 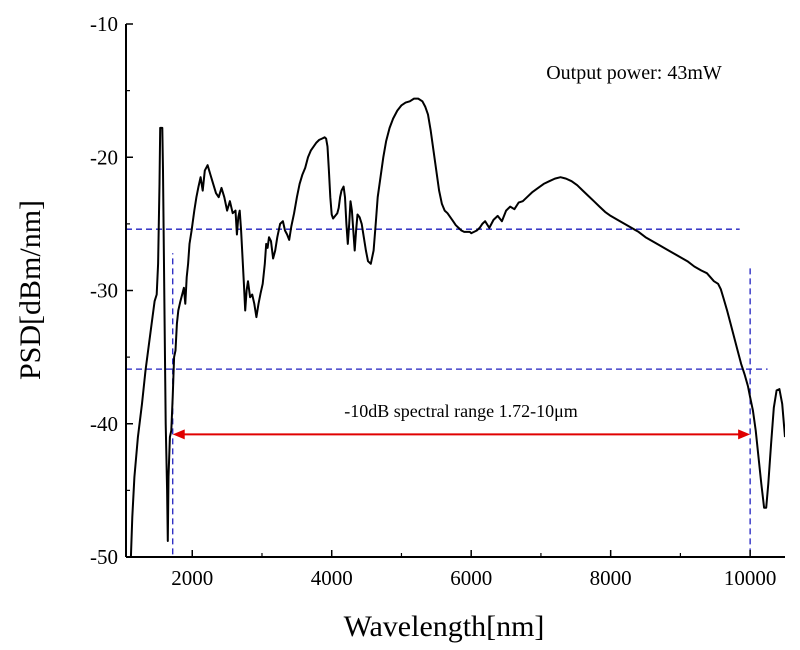 I want to click on spectral-range-label: -10dB spectral range 1.72-10μm, so click(x=461, y=411).